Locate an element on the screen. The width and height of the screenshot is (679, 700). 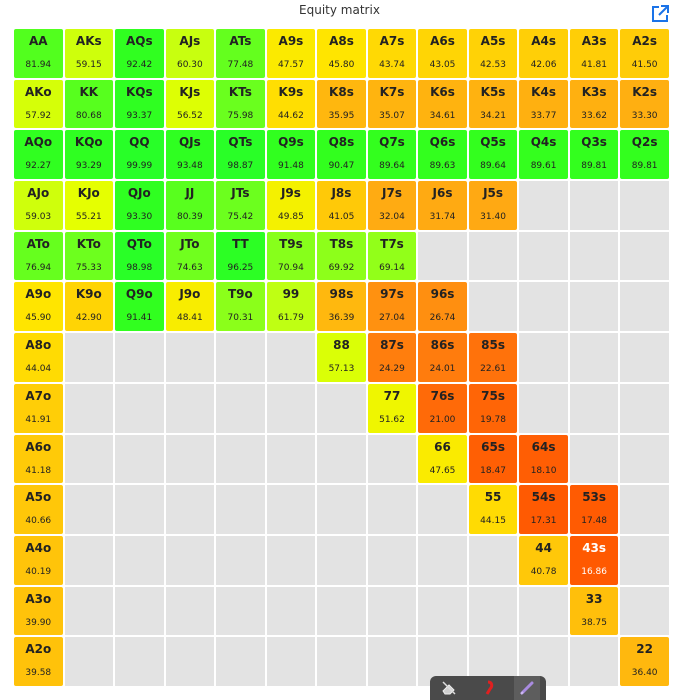
hand-cell: ATo 76.94 is located at coordinates (38, 256).